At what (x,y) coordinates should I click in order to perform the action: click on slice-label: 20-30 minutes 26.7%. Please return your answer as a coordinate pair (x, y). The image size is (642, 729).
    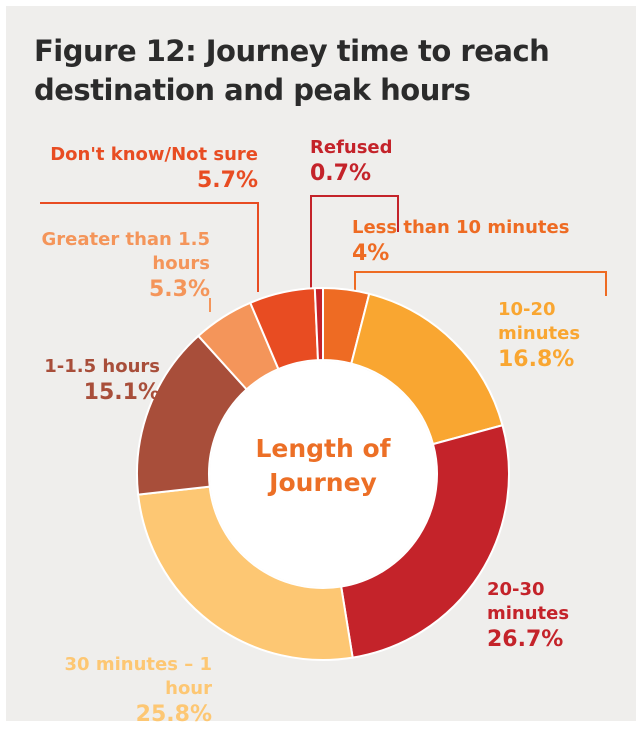
    Looking at the image, I should click on (542, 616).